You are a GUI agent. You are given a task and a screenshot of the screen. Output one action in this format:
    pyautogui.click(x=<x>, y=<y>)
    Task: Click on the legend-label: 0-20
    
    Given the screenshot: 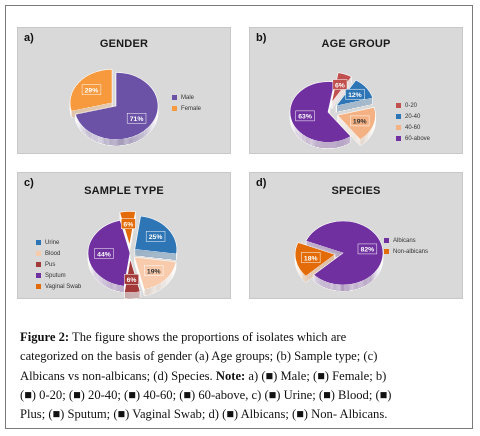 What is the action you would take?
    pyautogui.click(x=411, y=105)
    